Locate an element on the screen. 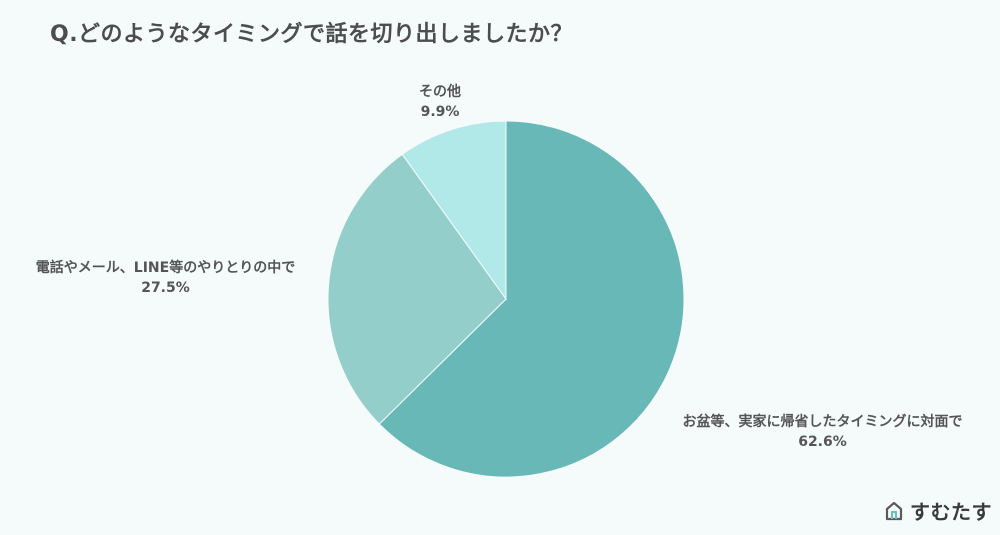 Image resolution: width=1000 pixels, height=535 pixels. chart-title: Q.どのようなタイミングで話を切り出しましたか？ is located at coordinates (312, 34).